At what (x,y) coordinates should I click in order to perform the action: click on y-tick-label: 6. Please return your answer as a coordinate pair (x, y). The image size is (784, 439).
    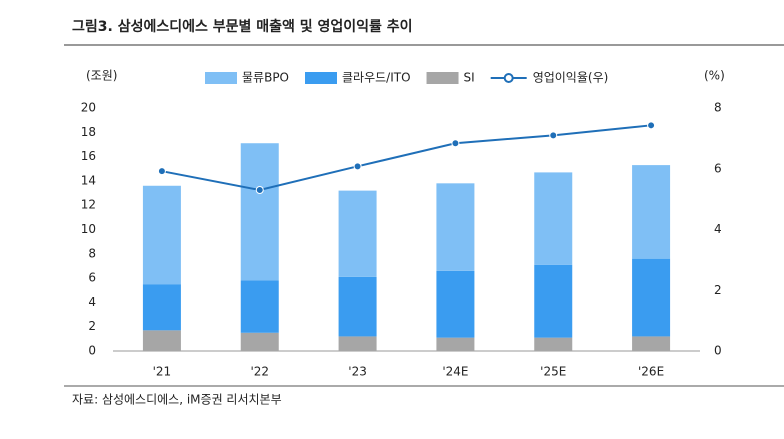
    Looking at the image, I should click on (92, 278).